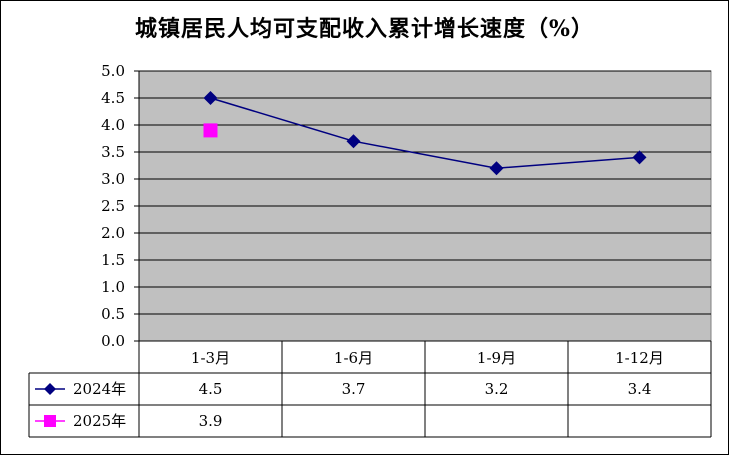 The width and height of the screenshot is (729, 455). What do you see at coordinates (113, 179) in the screenshot?
I see `y-tick-label: 3.0` at bounding box center [113, 179].